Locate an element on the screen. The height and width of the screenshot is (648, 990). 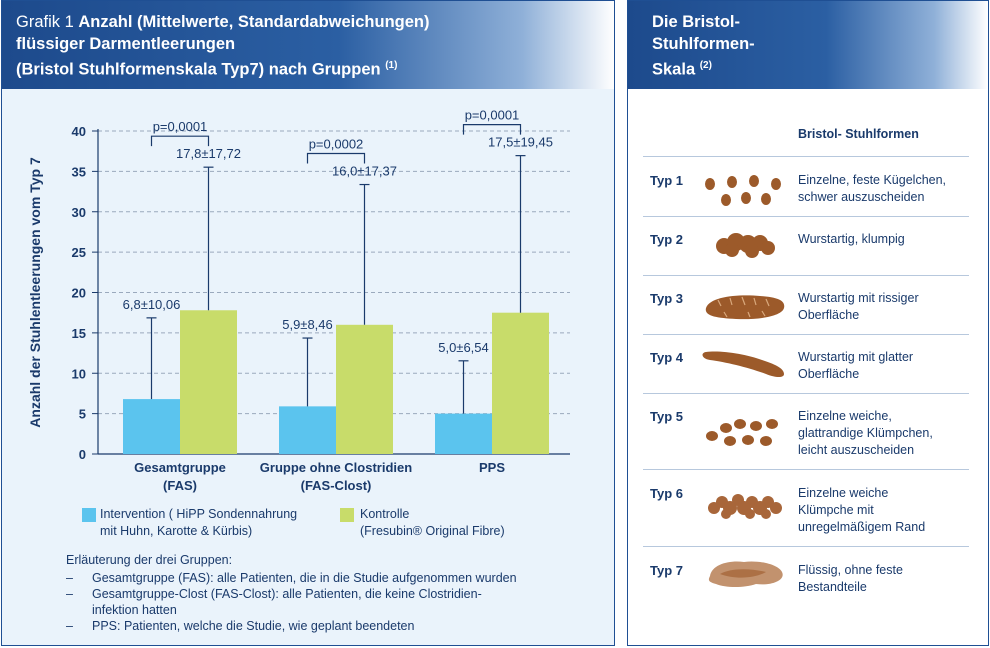
type-3-description: Wurstartig mit rissiger Oberfläche is located at coordinates (858, 306).